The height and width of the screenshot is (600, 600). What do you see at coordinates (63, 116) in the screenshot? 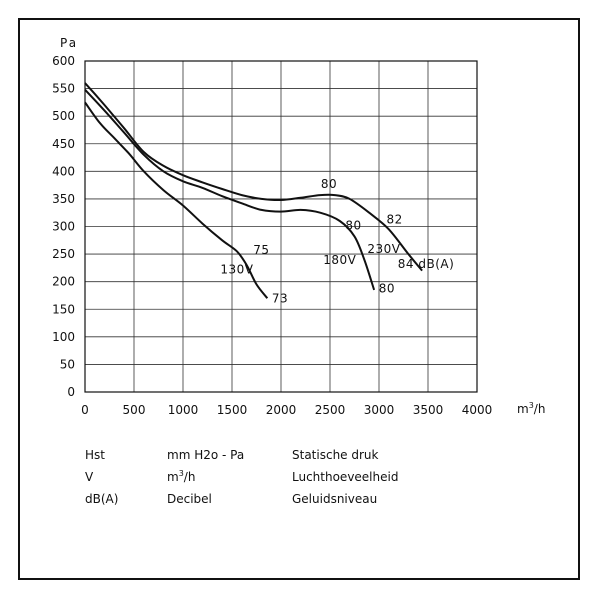
I see `y-tick-label: 500` at bounding box center [63, 116].